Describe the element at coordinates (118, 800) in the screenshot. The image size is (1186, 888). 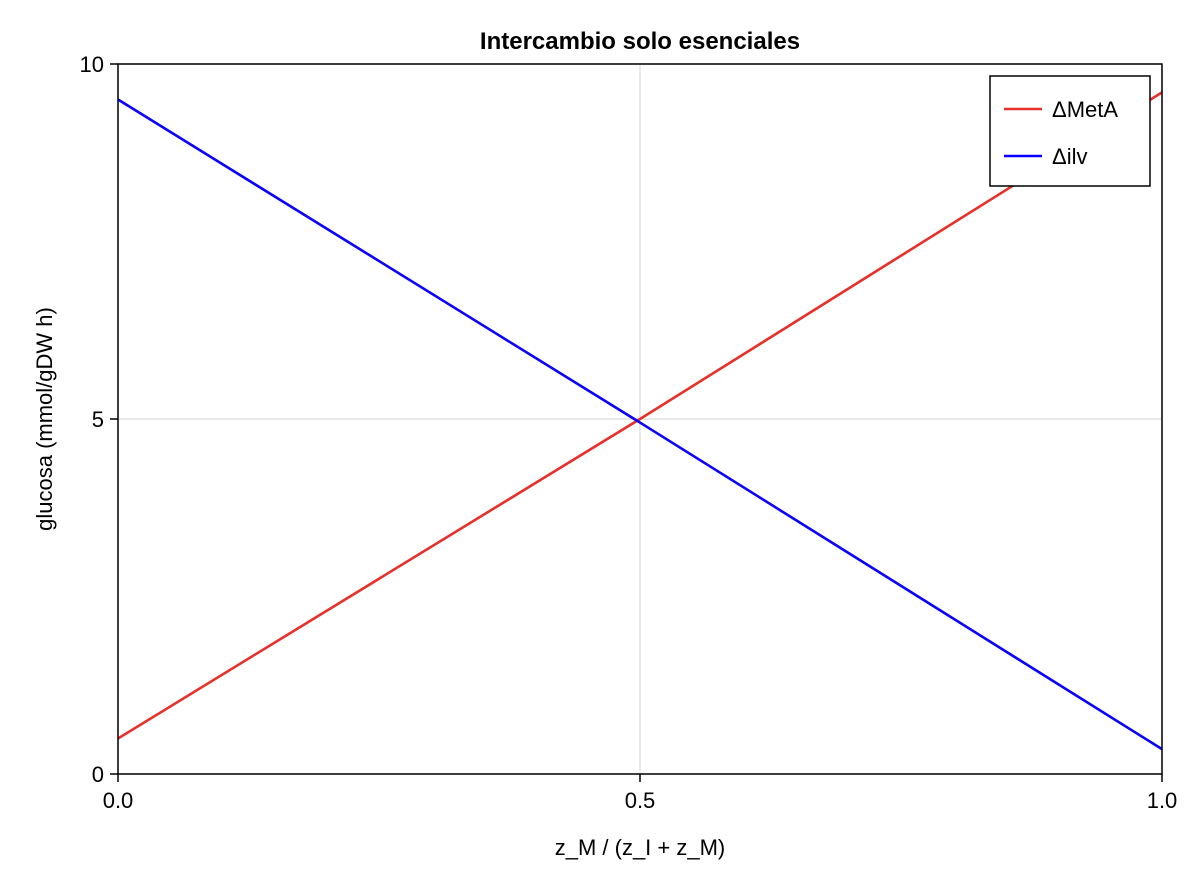
I see `x-tick-label: 0.0` at that location.